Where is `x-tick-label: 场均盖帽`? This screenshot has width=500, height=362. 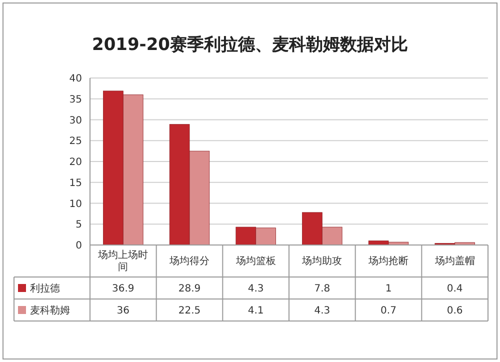 x-tick-label: 场均盖帽 is located at coordinates (454, 261).